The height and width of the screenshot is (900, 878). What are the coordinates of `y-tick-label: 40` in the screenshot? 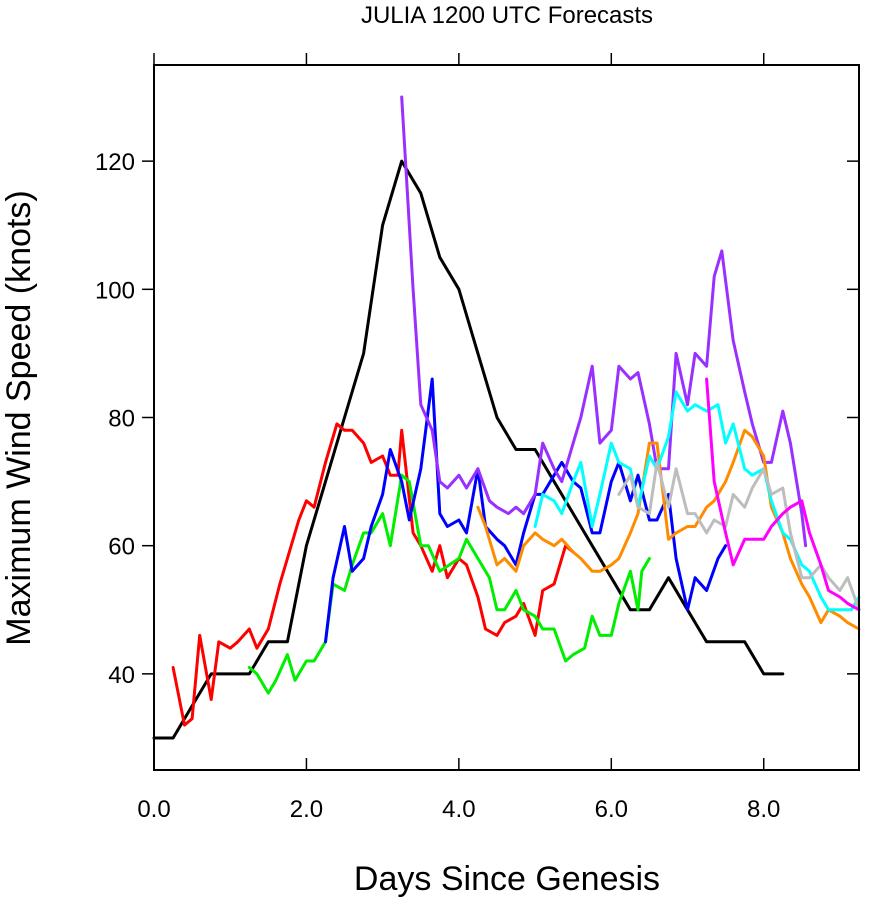 It's located at (121, 675).